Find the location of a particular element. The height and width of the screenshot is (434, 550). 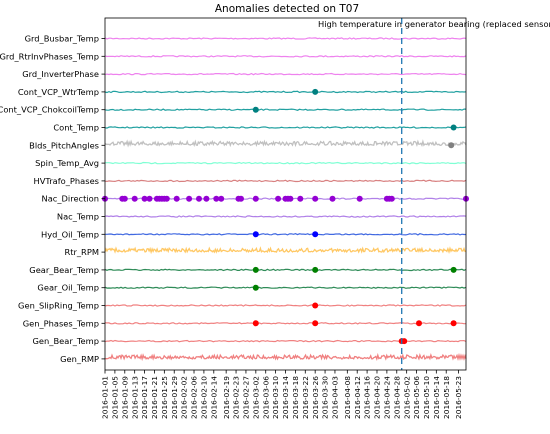

anomaly-point-cont-vcp-wtrtemp is located at coordinates (315, 91).